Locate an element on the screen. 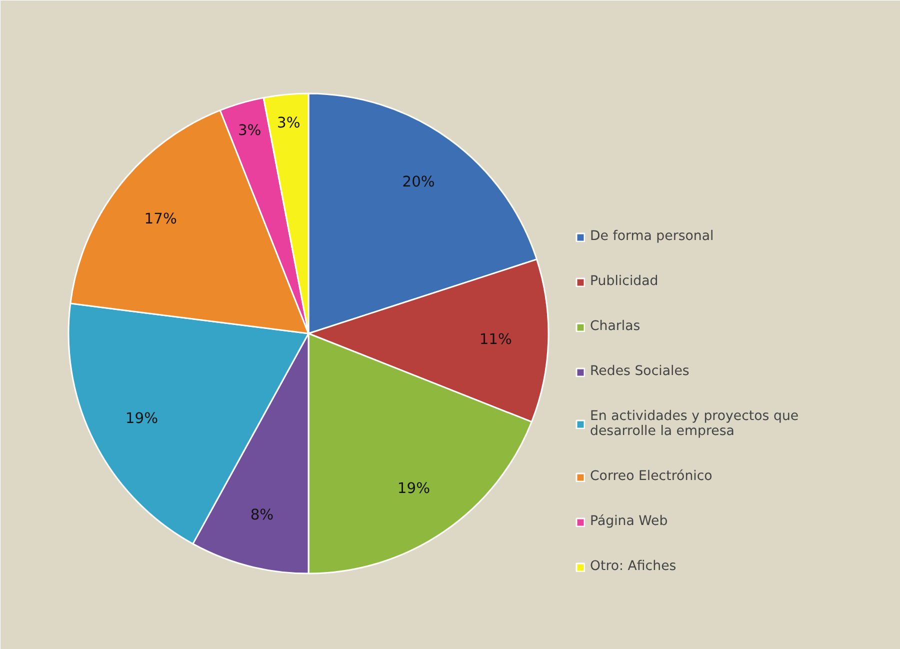  data-label: 8% is located at coordinates (262, 515).